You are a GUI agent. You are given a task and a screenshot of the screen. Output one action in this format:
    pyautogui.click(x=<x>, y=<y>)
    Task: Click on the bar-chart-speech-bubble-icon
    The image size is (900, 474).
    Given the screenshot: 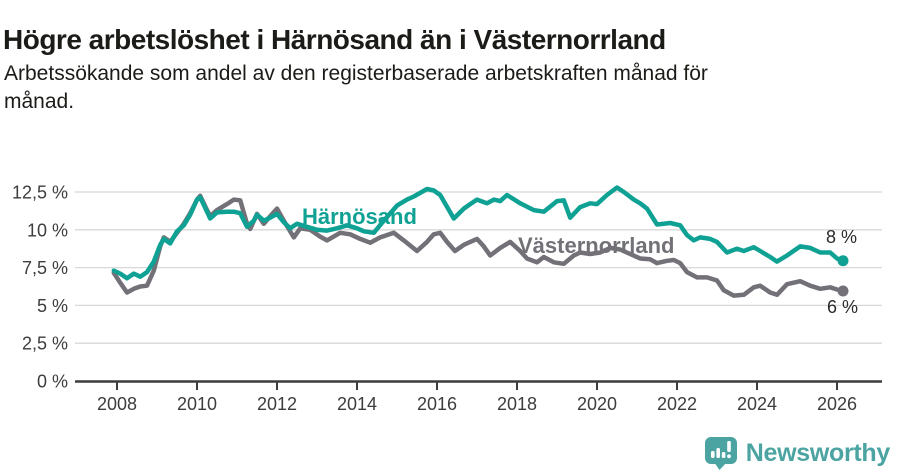 What is the action you would take?
    pyautogui.click(x=720, y=453)
    